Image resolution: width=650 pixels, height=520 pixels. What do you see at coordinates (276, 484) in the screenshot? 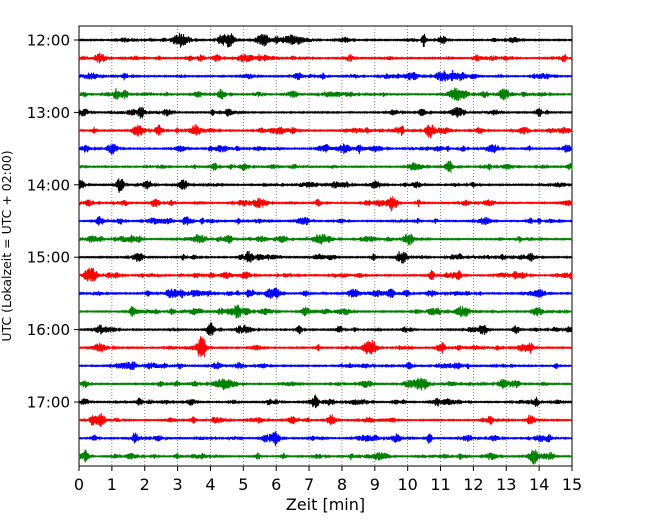
I see `x-tick-label: 6` at bounding box center [276, 484].